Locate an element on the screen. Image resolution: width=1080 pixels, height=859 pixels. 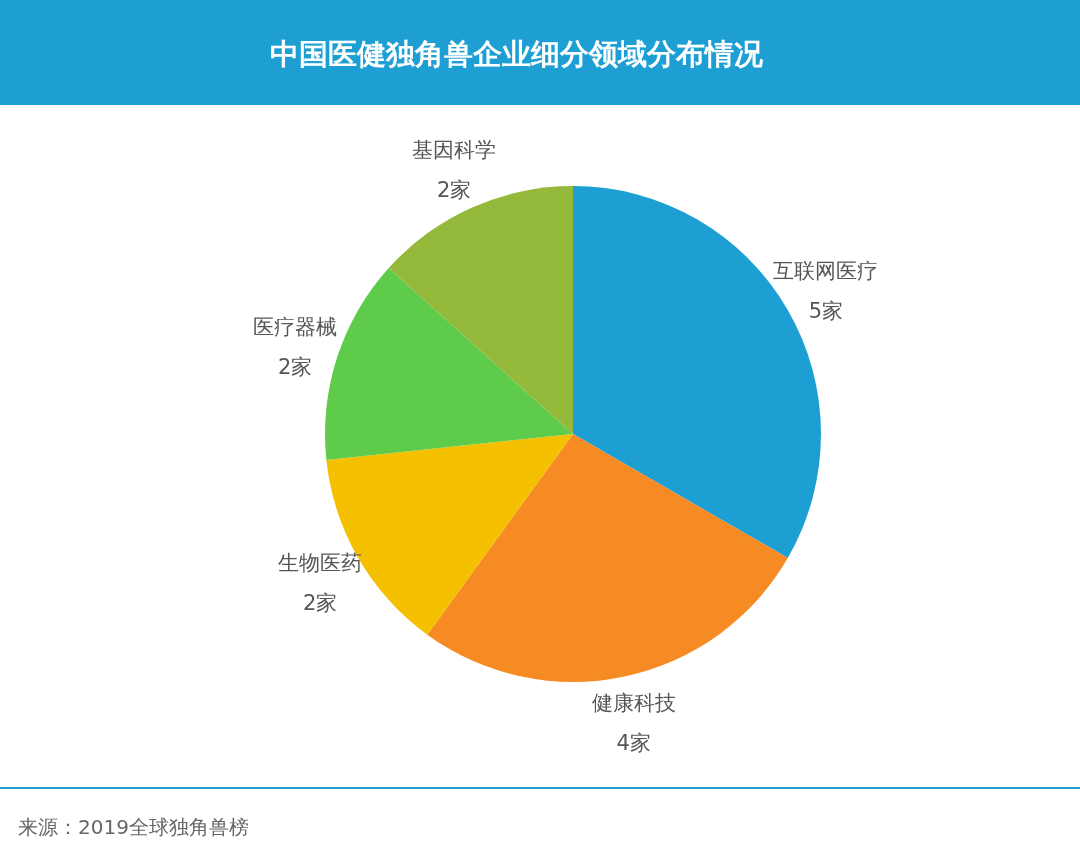
slice-label: 互联网医疗 is located at coordinates (826, 271).